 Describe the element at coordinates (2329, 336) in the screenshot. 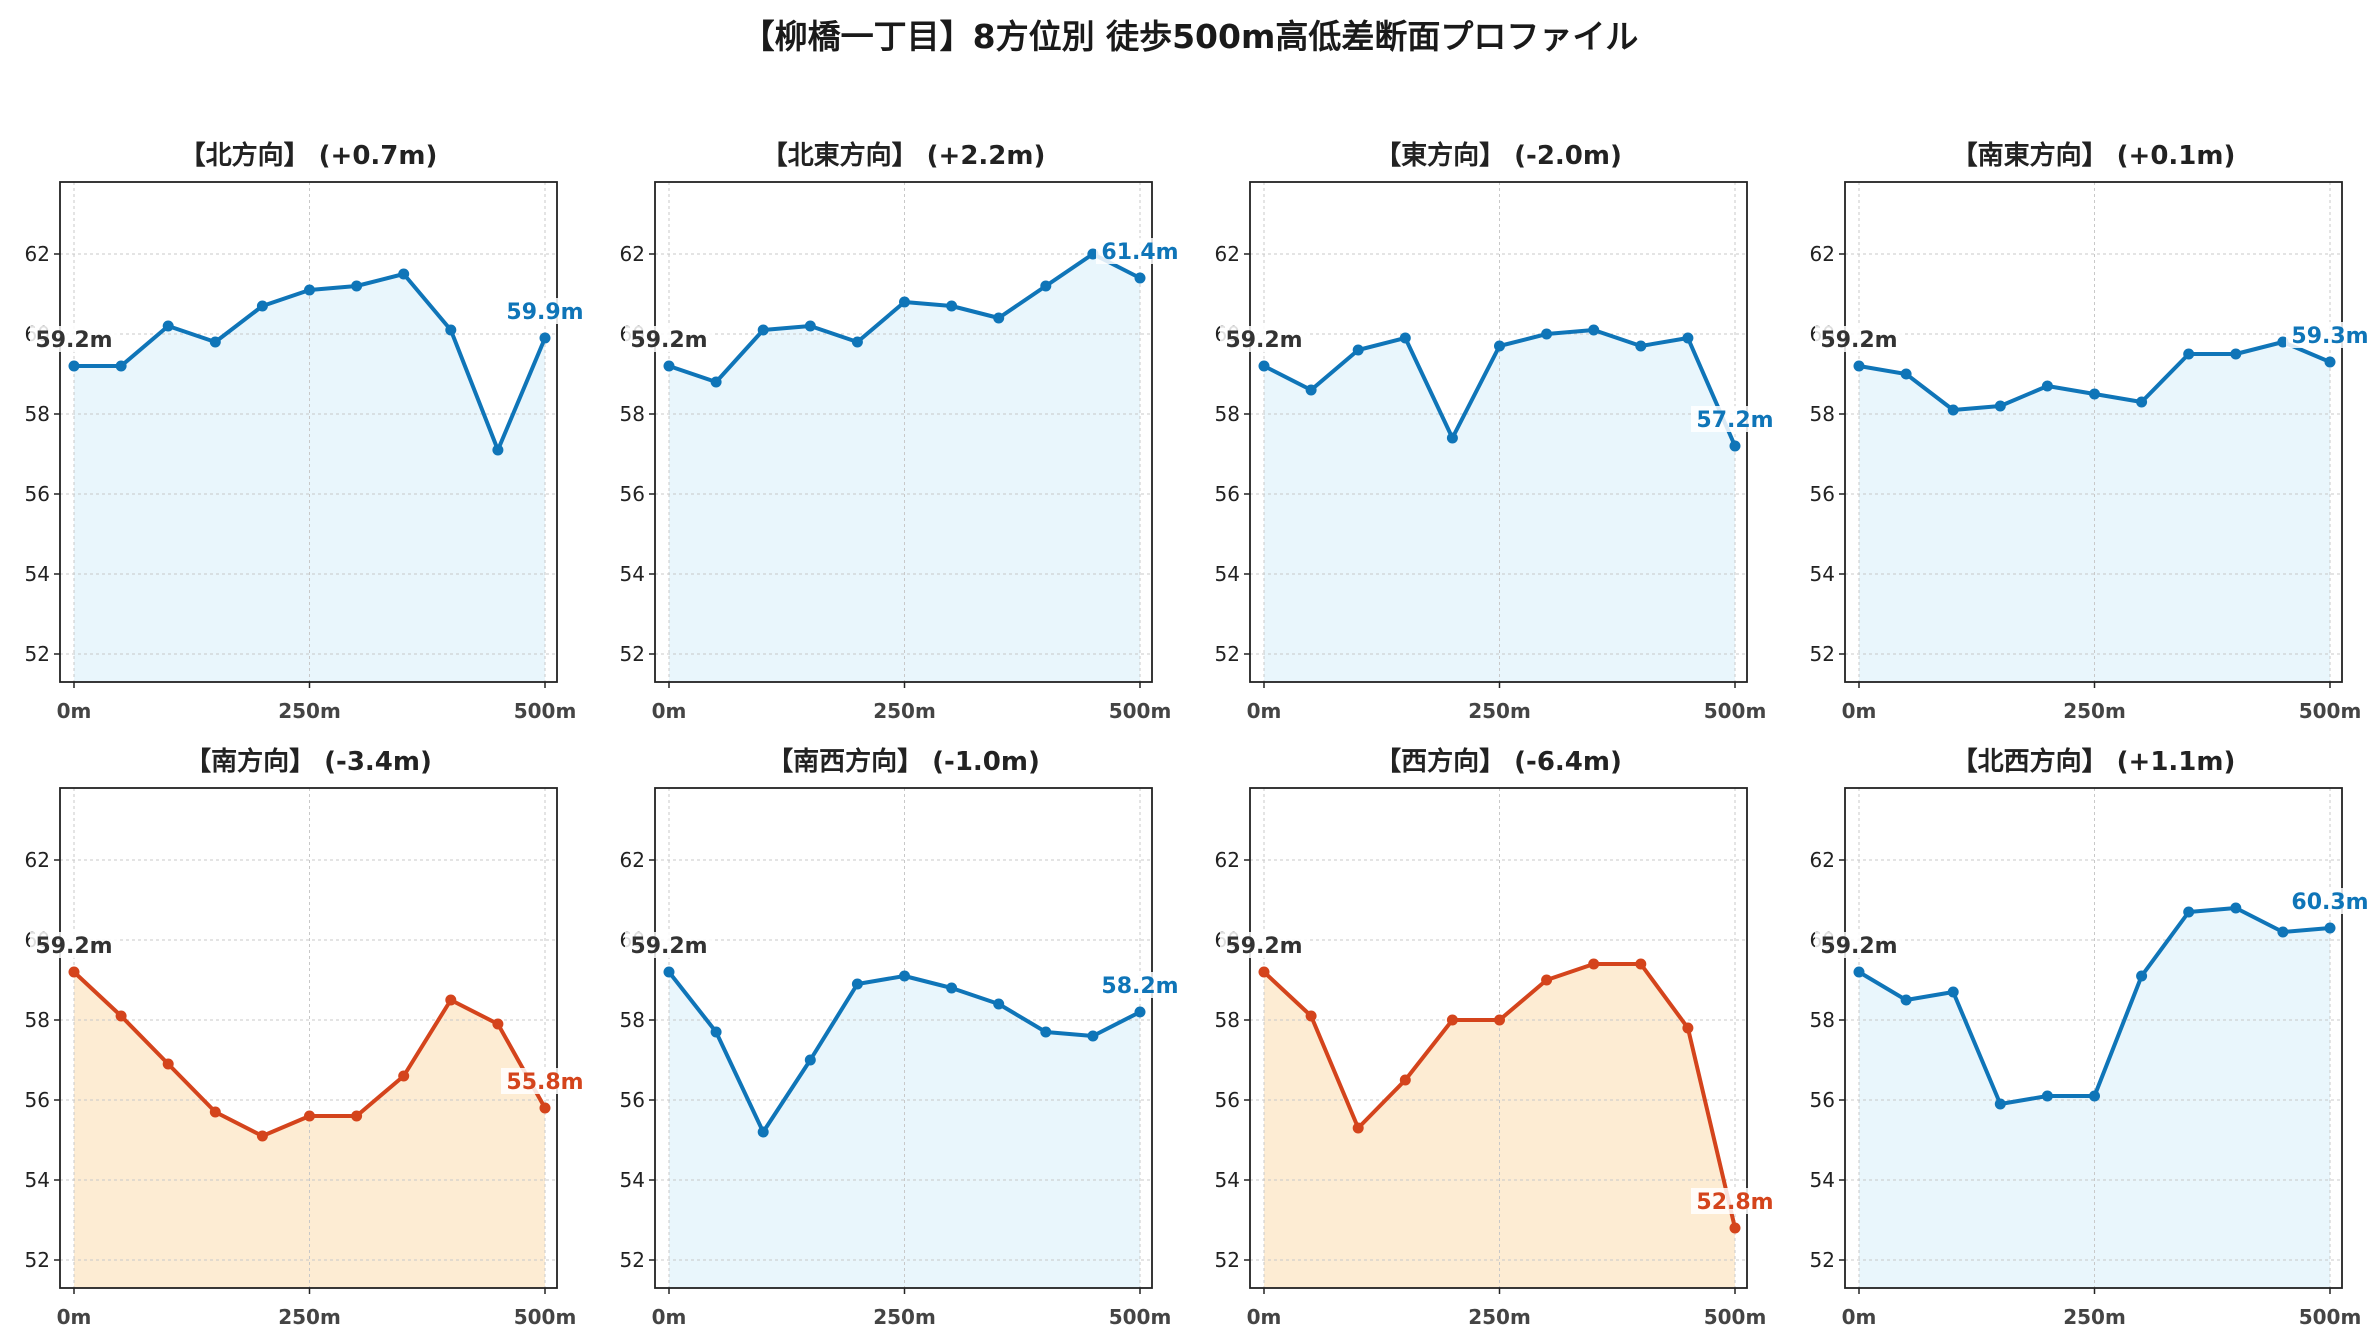

I see `end-label: 59.3m` at that location.